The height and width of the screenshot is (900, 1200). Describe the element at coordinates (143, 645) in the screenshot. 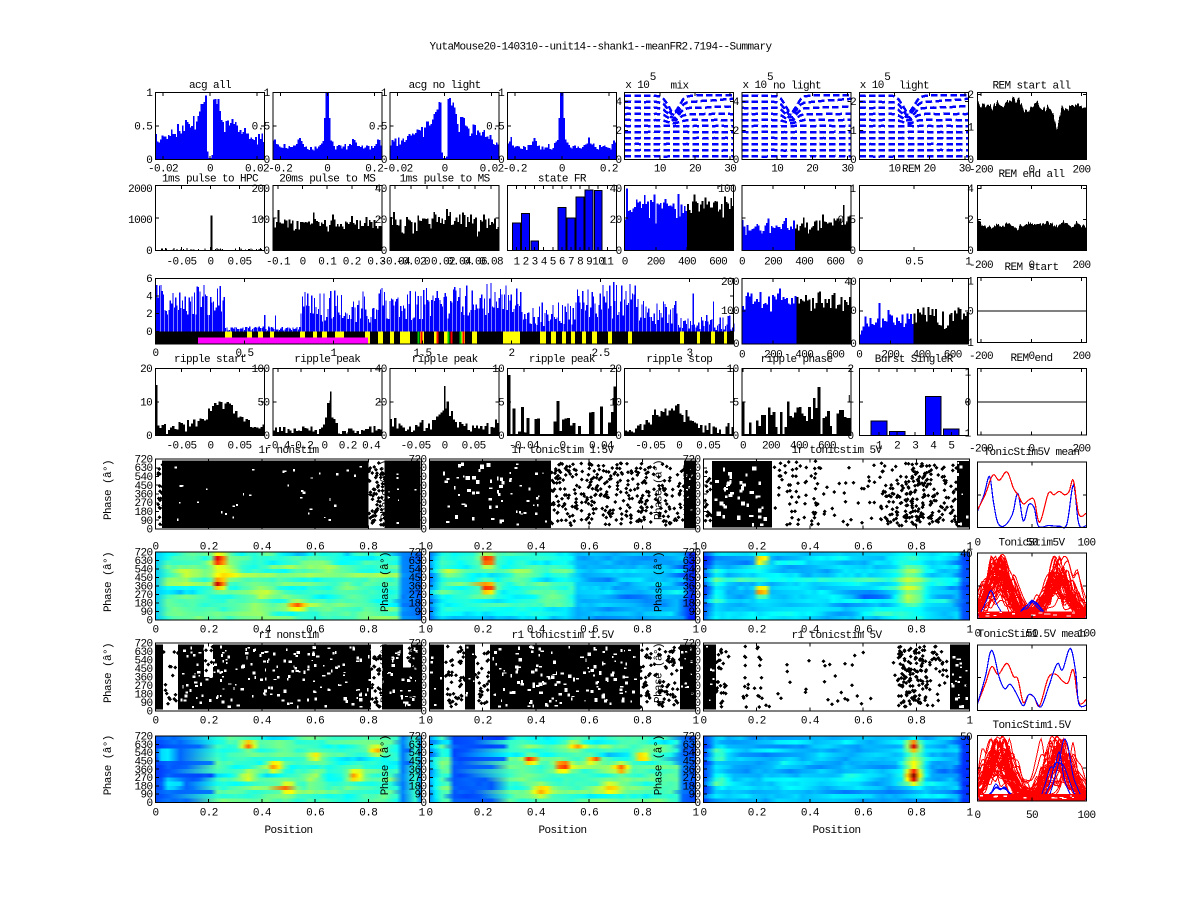

I see `svg-text: 720` at that location.